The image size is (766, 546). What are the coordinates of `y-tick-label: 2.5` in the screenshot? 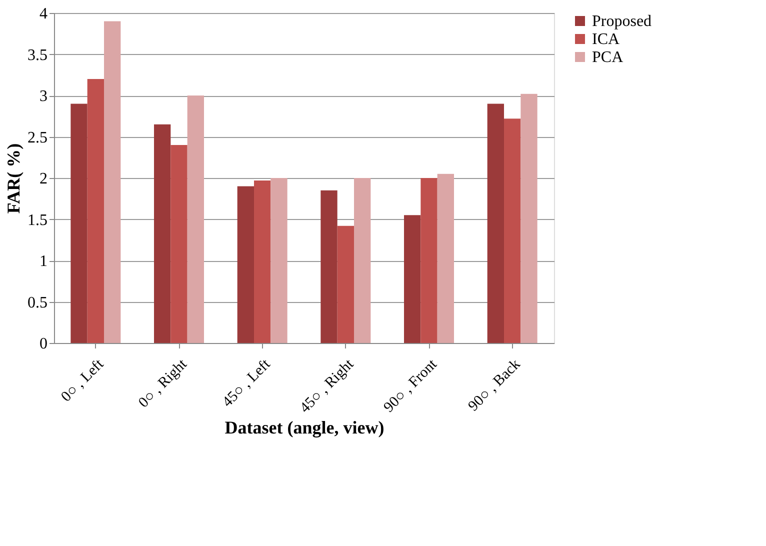 It's located at (38, 137).